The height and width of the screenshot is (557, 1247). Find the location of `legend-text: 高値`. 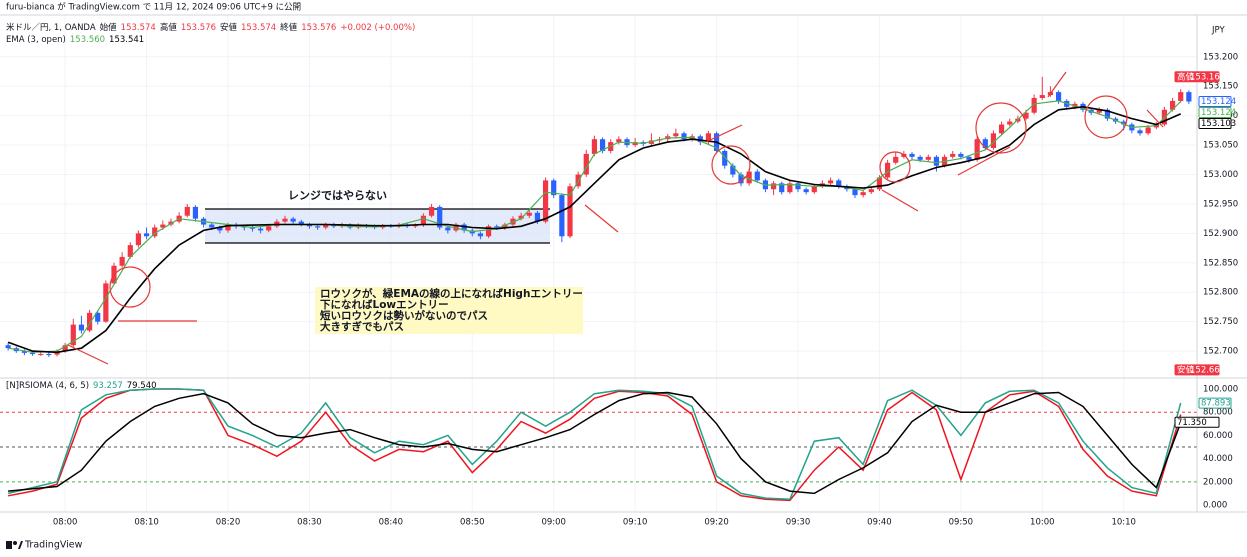

legend-text: 高値 is located at coordinates (169, 27).